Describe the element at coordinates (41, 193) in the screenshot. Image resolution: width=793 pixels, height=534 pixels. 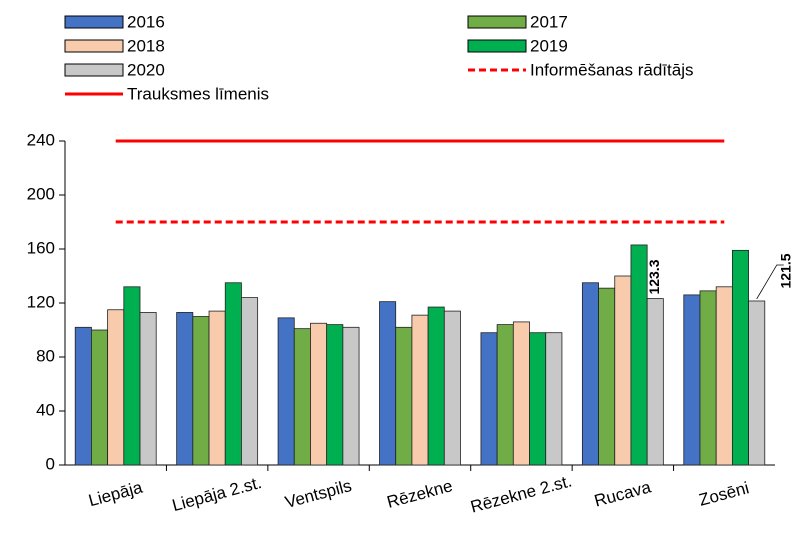
I see `y-tick-label: 200` at that location.